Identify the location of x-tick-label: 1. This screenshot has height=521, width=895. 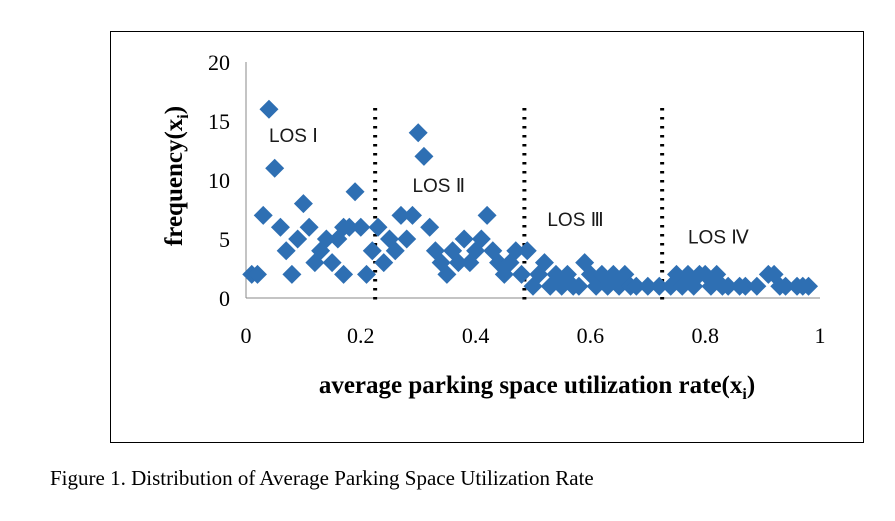
(820, 335).